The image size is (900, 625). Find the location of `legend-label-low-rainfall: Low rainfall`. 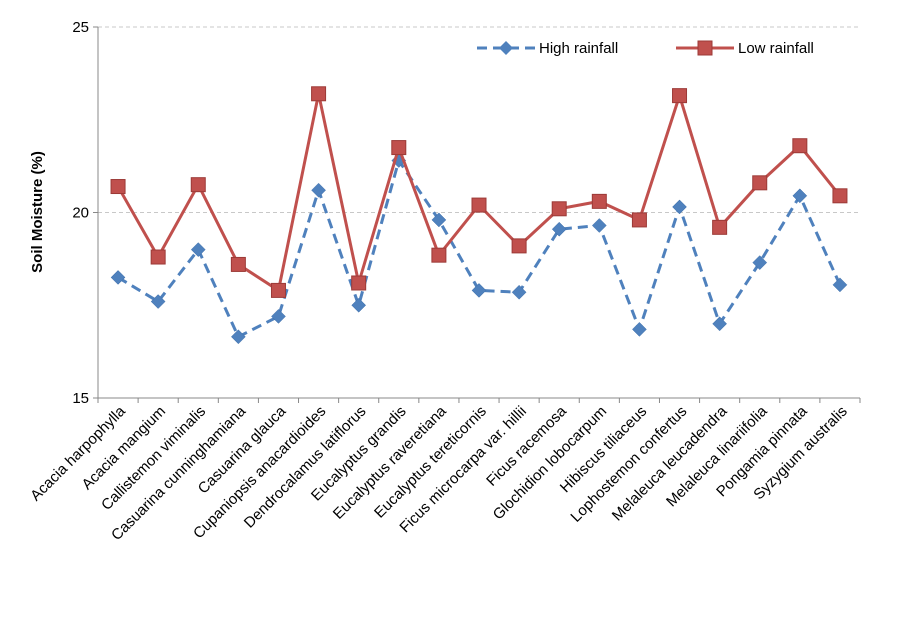

legend-label-low-rainfall: Low rainfall is located at coordinates (776, 48).